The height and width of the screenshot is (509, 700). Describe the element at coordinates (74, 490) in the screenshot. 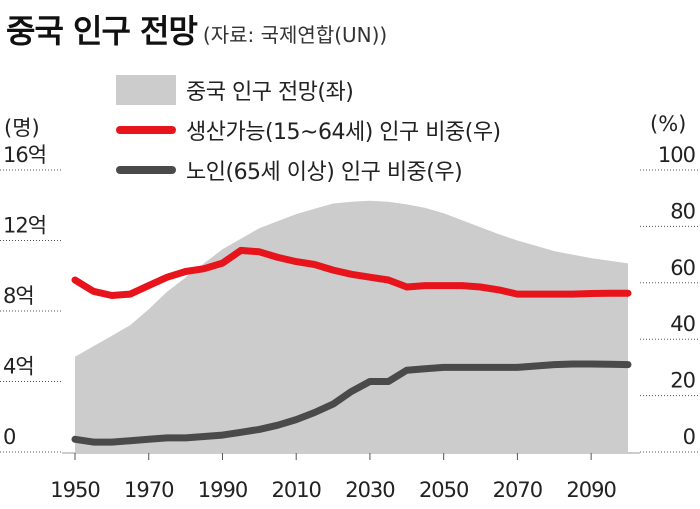

I see `x-tick-label: 1950` at that location.